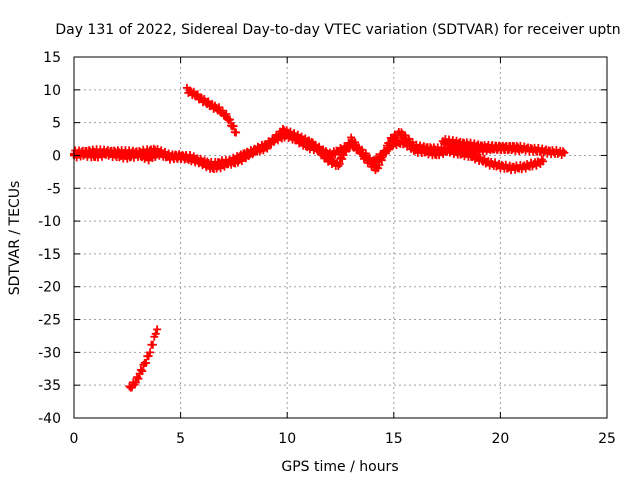  Describe the element at coordinates (607, 439) in the screenshot. I see `x-tick-label: 25` at that location.